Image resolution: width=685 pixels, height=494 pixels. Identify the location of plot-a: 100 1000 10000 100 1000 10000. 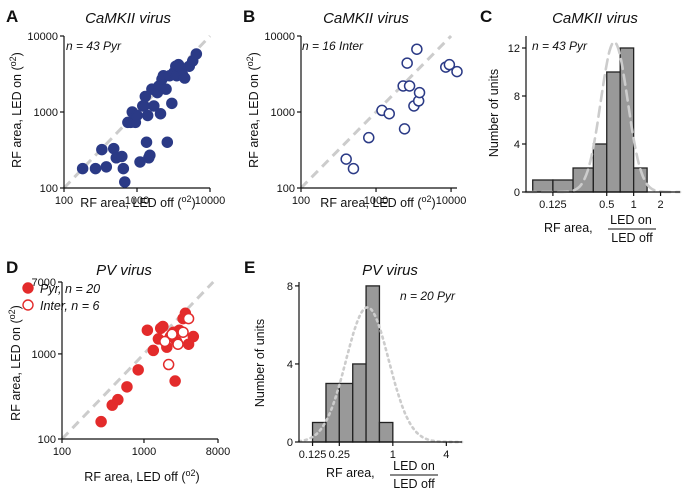
(126, 119).